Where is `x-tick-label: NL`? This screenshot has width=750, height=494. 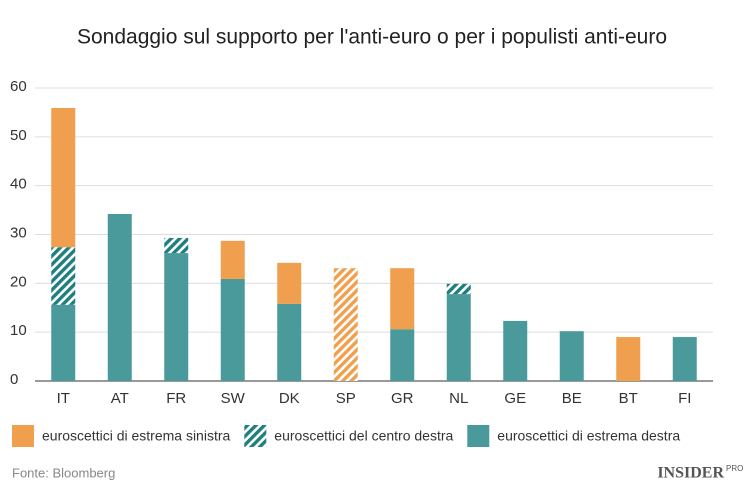 x-tick-label: NL is located at coordinates (458, 398).